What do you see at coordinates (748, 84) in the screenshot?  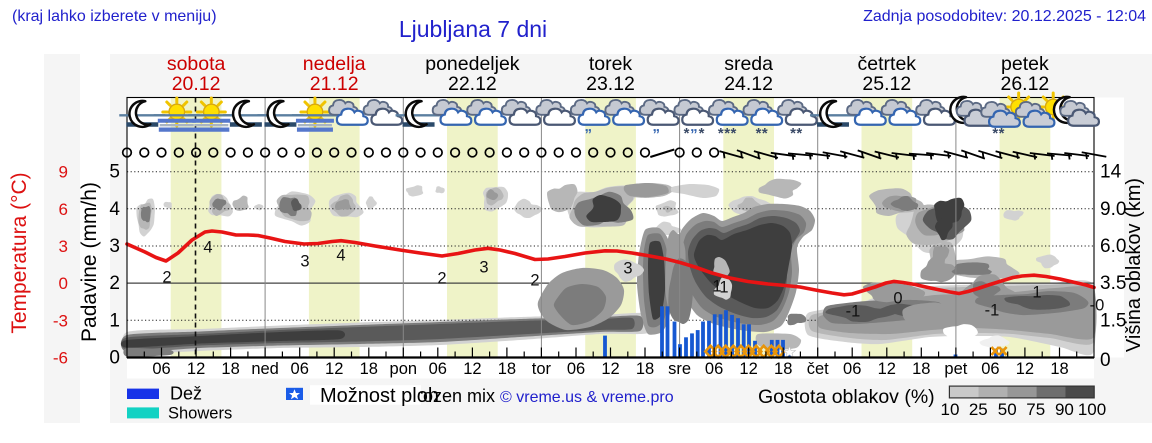 I see `svg-text: 24.12` at bounding box center [748, 84].